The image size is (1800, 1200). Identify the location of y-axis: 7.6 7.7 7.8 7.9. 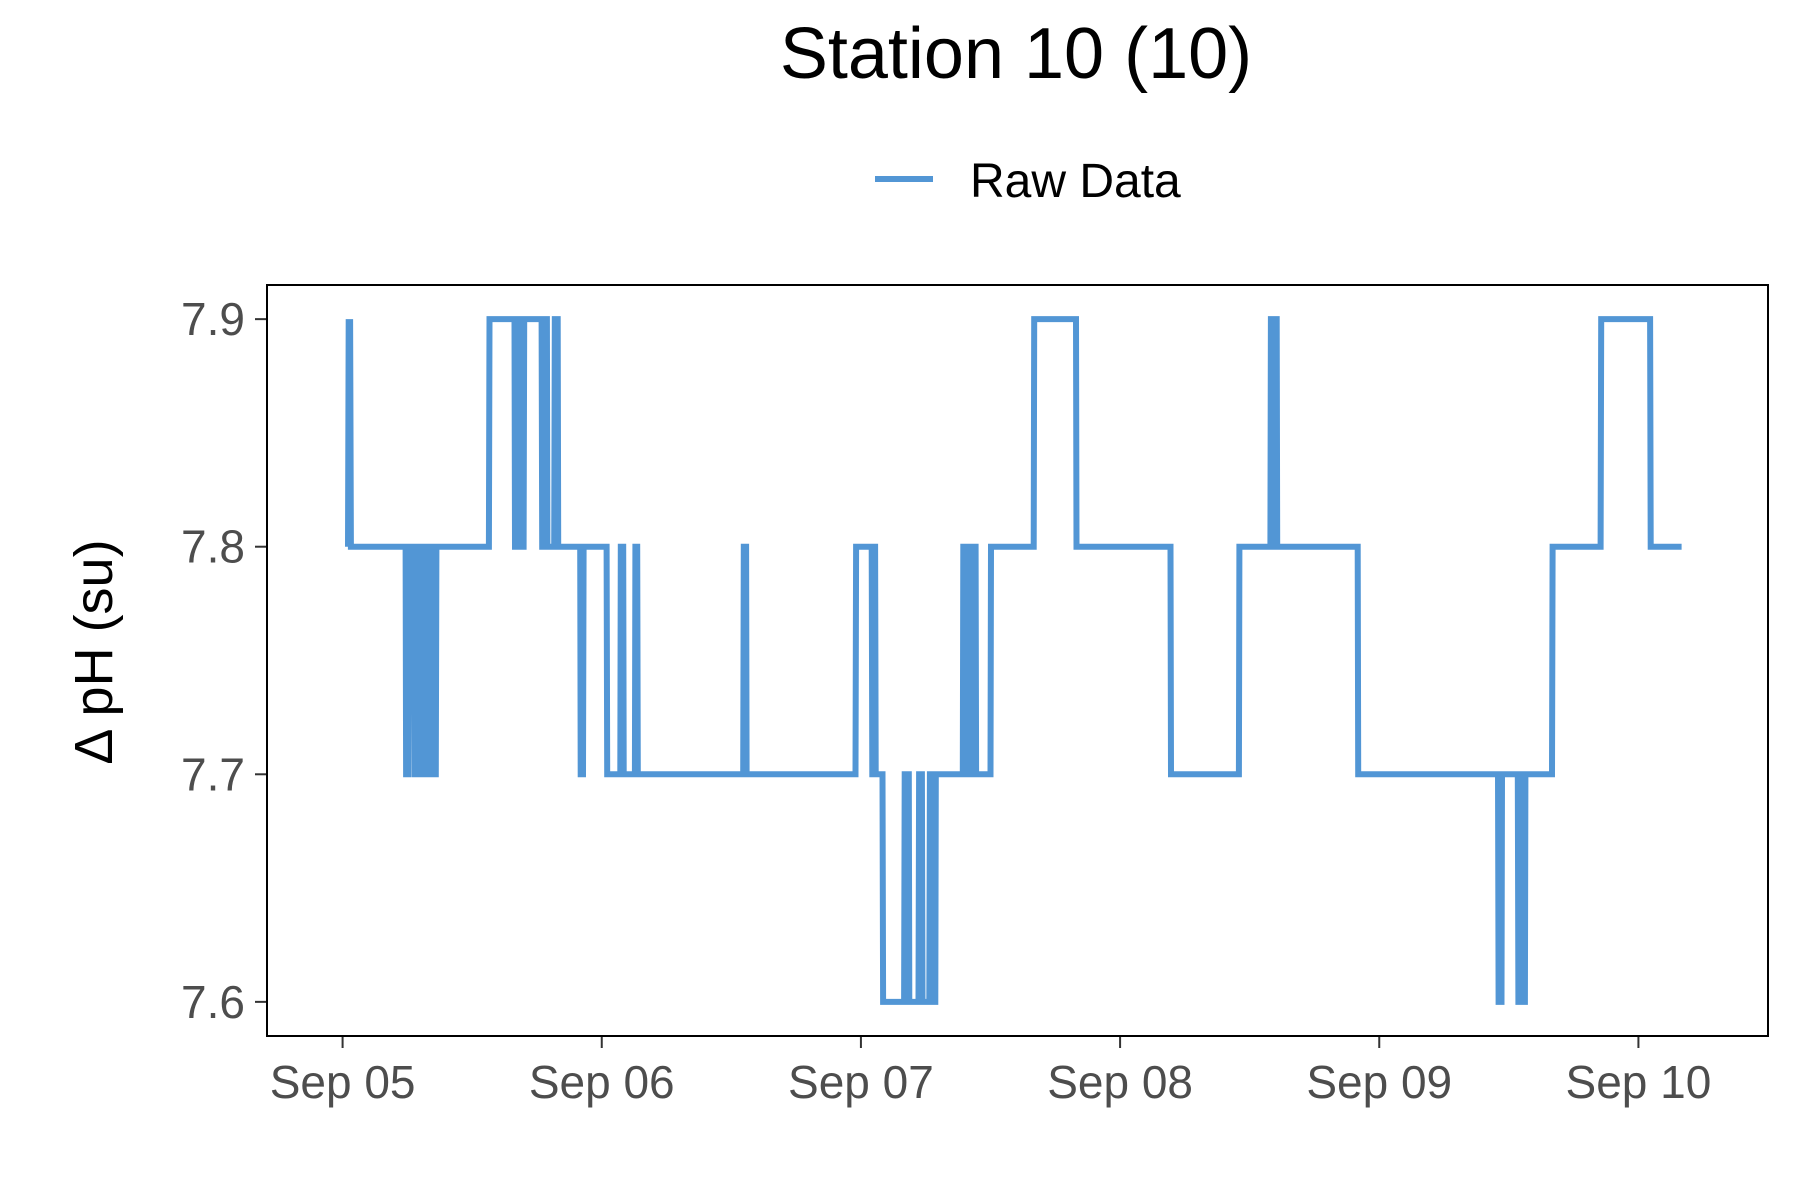
(224, 660).